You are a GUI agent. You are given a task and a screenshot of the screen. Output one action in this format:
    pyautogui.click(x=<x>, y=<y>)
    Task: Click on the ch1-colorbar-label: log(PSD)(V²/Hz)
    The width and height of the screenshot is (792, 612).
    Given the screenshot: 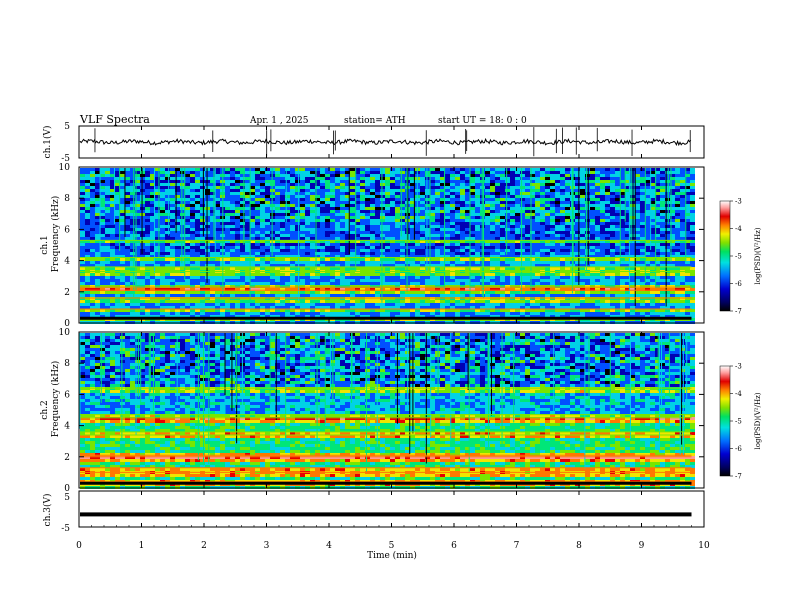 What is the action you would take?
    pyautogui.click(x=758, y=255)
    